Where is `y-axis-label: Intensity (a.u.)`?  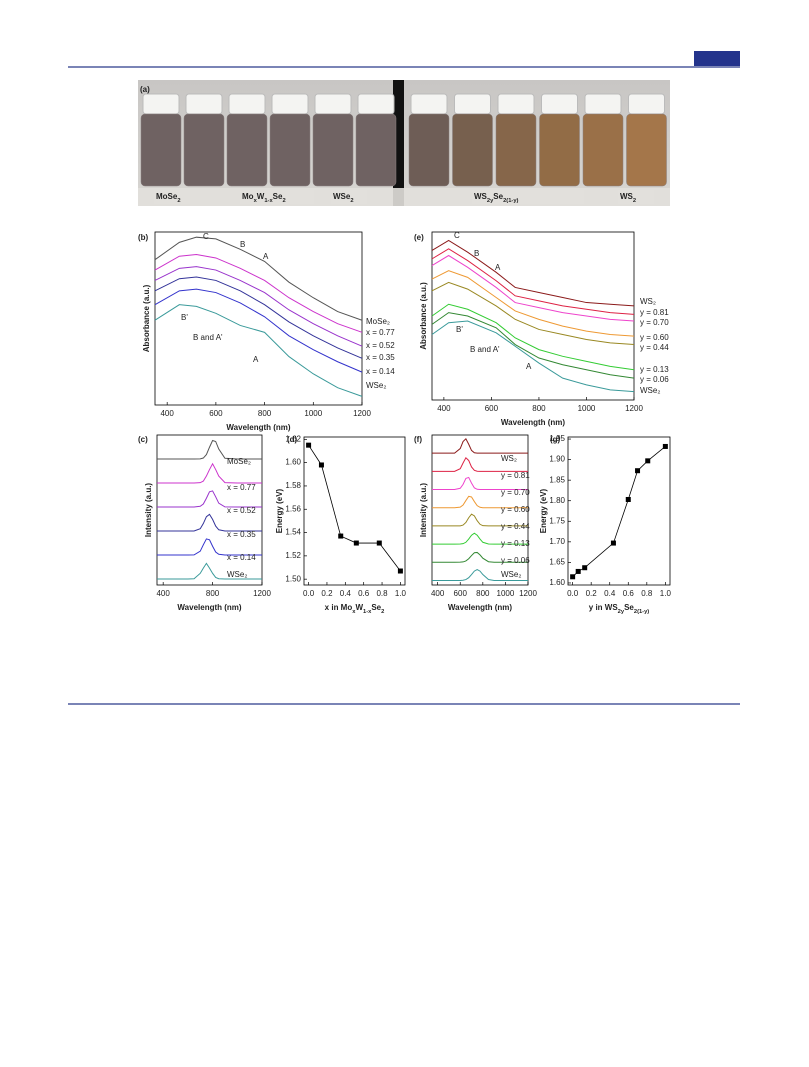 y-axis-label: Intensity (a.u.) is located at coordinates (148, 510).